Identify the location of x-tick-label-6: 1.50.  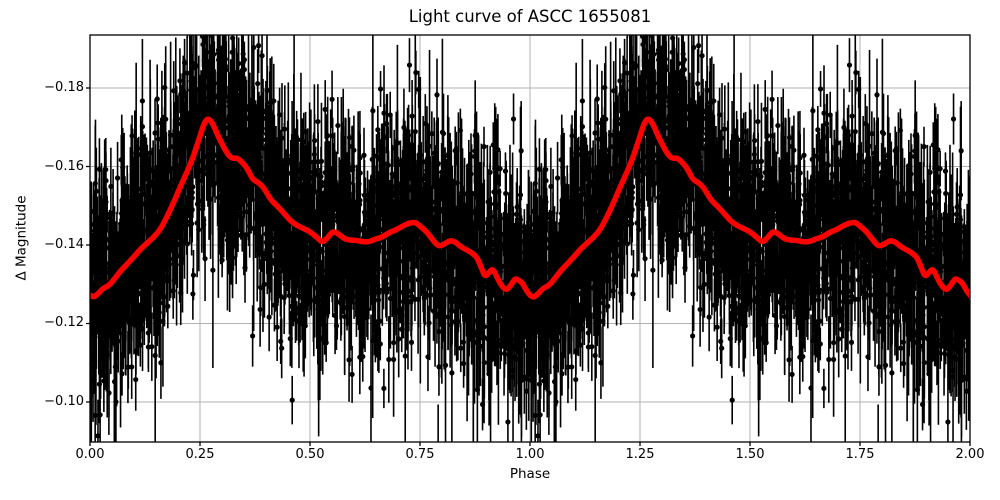
(750, 454).